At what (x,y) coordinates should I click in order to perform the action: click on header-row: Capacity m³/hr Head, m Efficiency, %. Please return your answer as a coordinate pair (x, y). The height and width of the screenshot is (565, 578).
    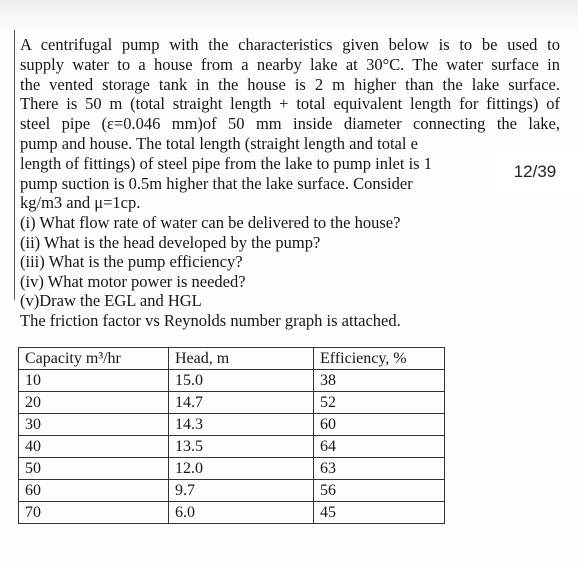
    Looking at the image, I should click on (231, 358).